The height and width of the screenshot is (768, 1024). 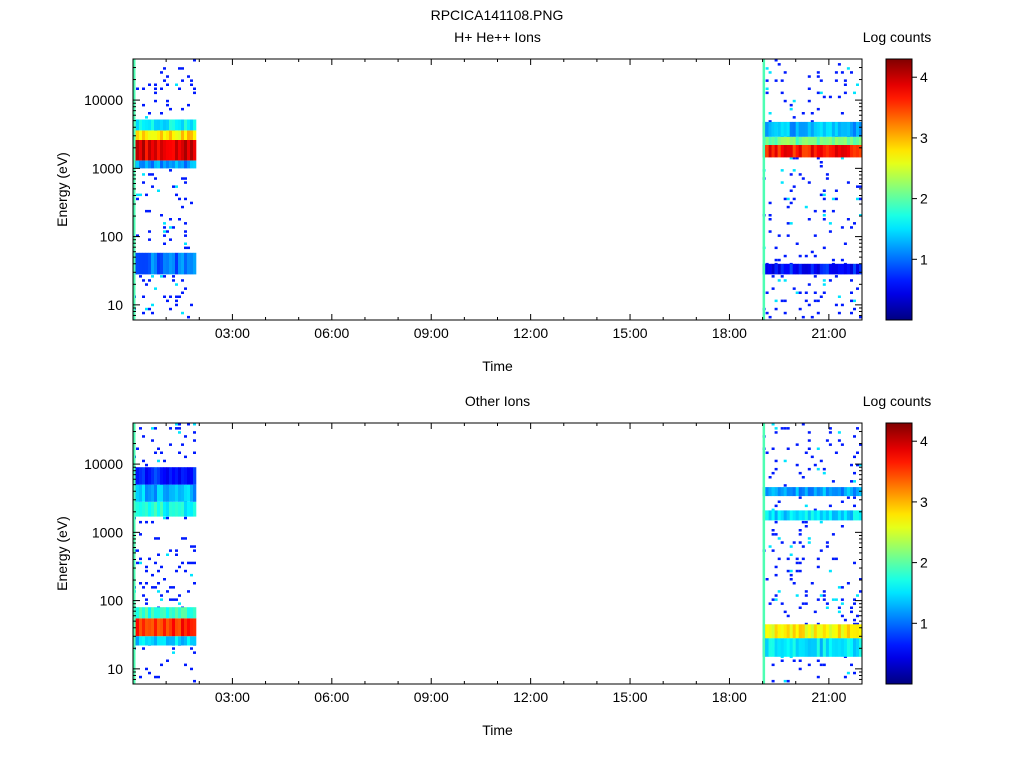 I want to click on x-tick-label: 12:00, so click(x=530, y=333).